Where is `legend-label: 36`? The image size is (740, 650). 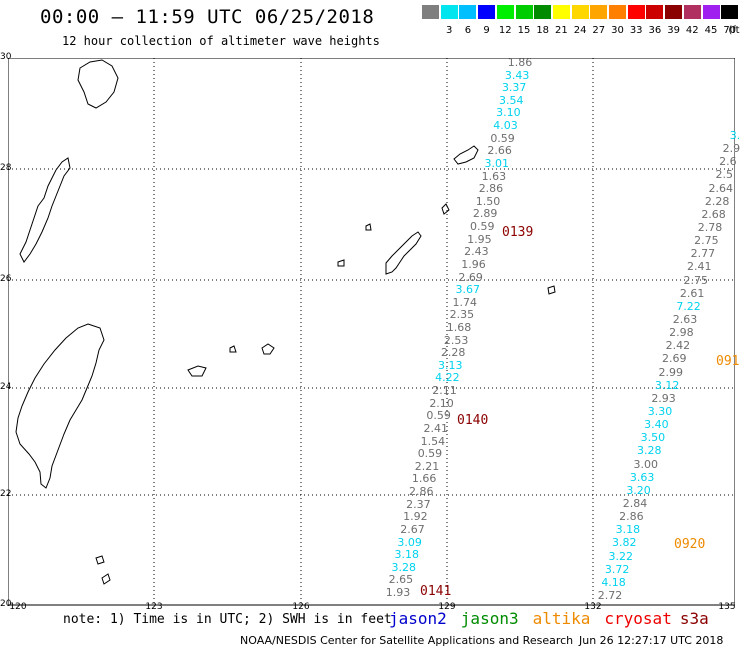
legend-label: 36 is located at coordinates (655, 30).